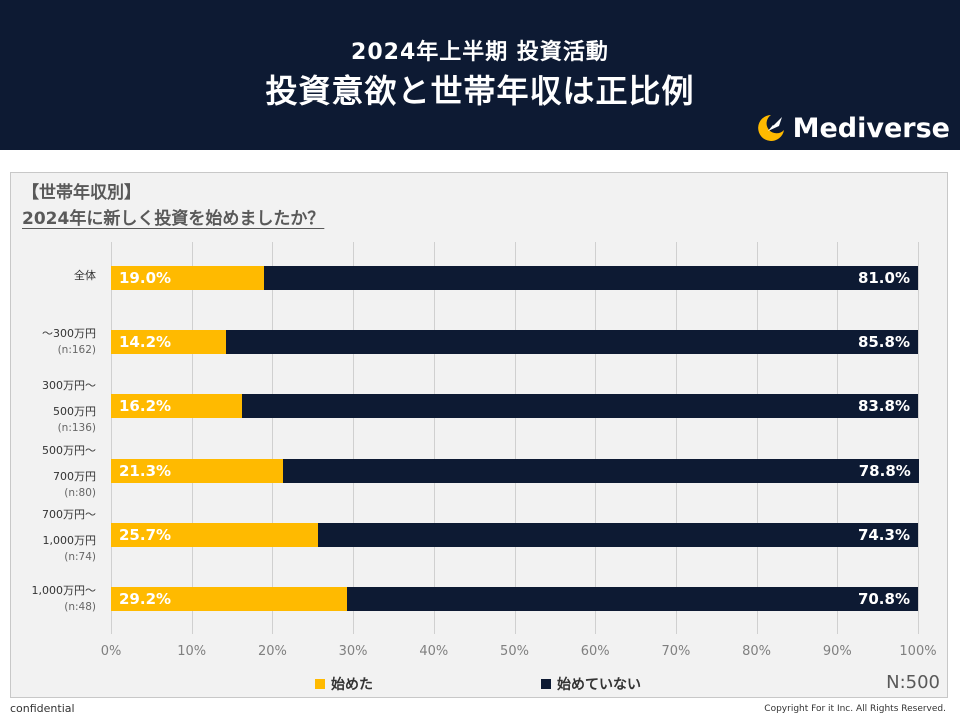  What do you see at coordinates (49, 342) in the screenshot?
I see `category-label: ～300万円 (n:162)` at bounding box center [49, 342].